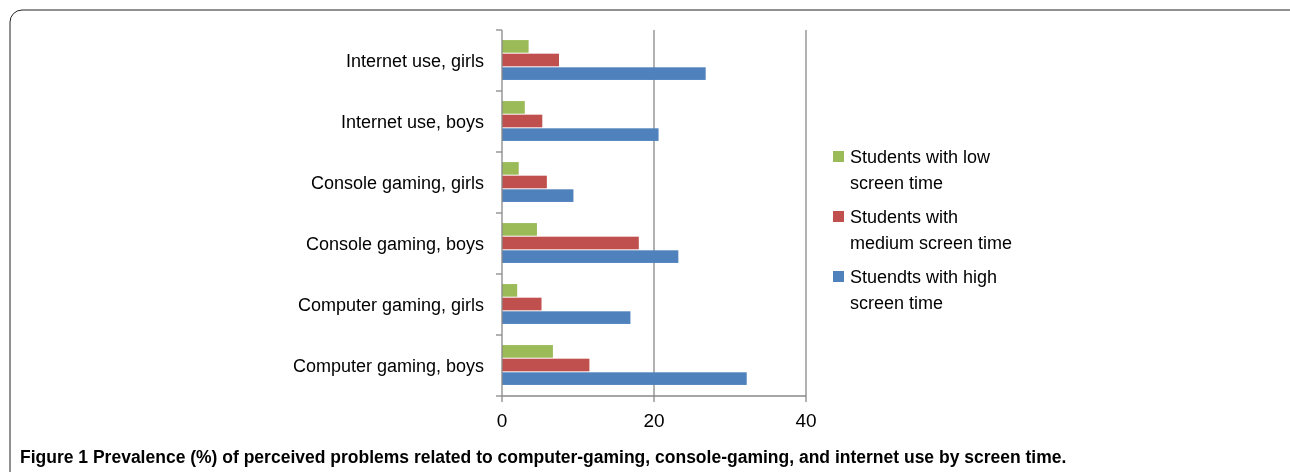 The width and height of the screenshot is (1290, 472). Describe the element at coordinates (412, 121) in the screenshot. I see `y-tick-label: Internet use, boys` at that location.